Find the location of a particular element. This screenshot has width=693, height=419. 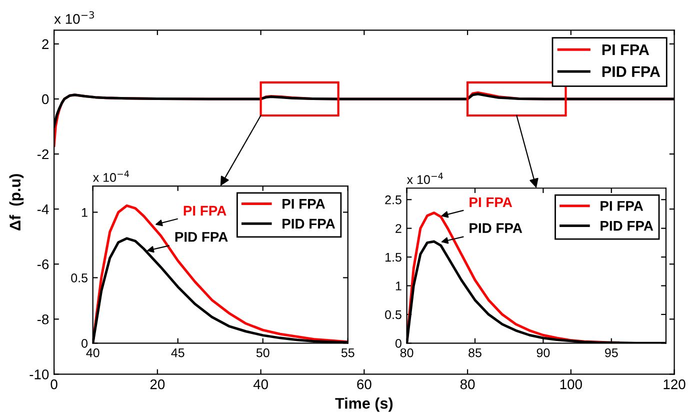

x-tick-label: 55 is located at coordinates (347, 353).